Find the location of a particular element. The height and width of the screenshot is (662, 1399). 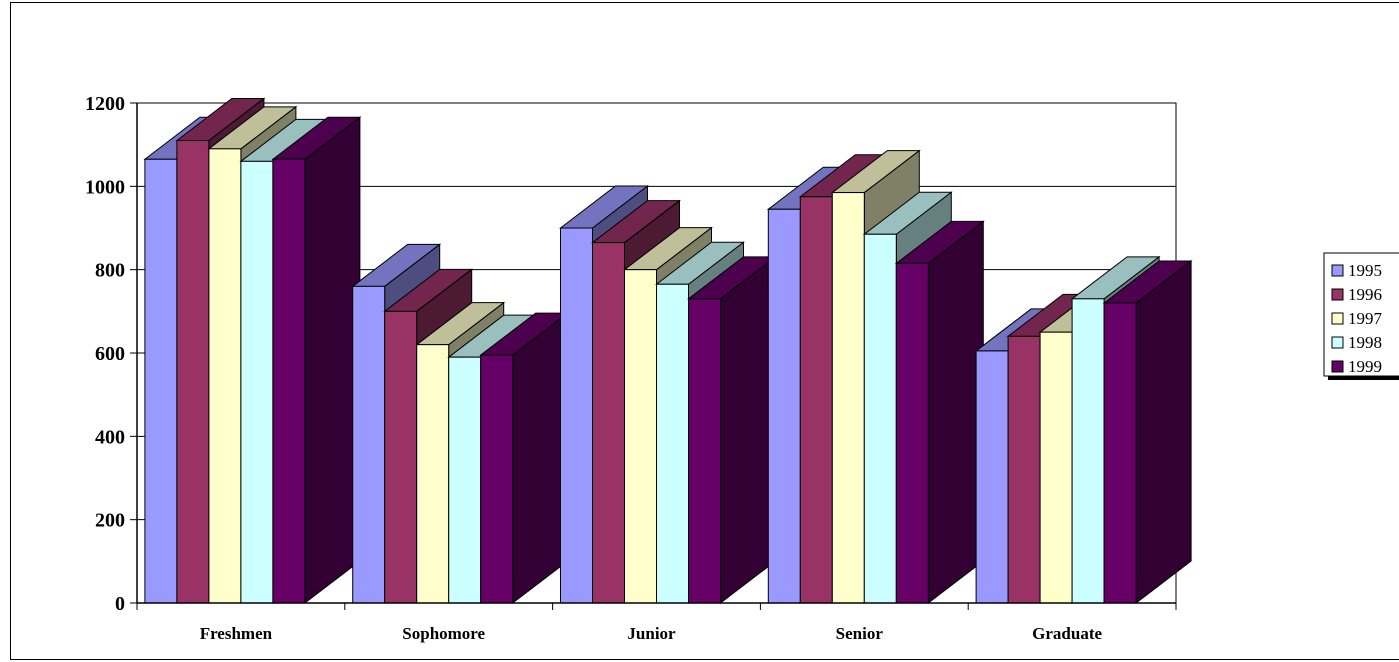

legend-label: 1996 is located at coordinates (1365, 294).